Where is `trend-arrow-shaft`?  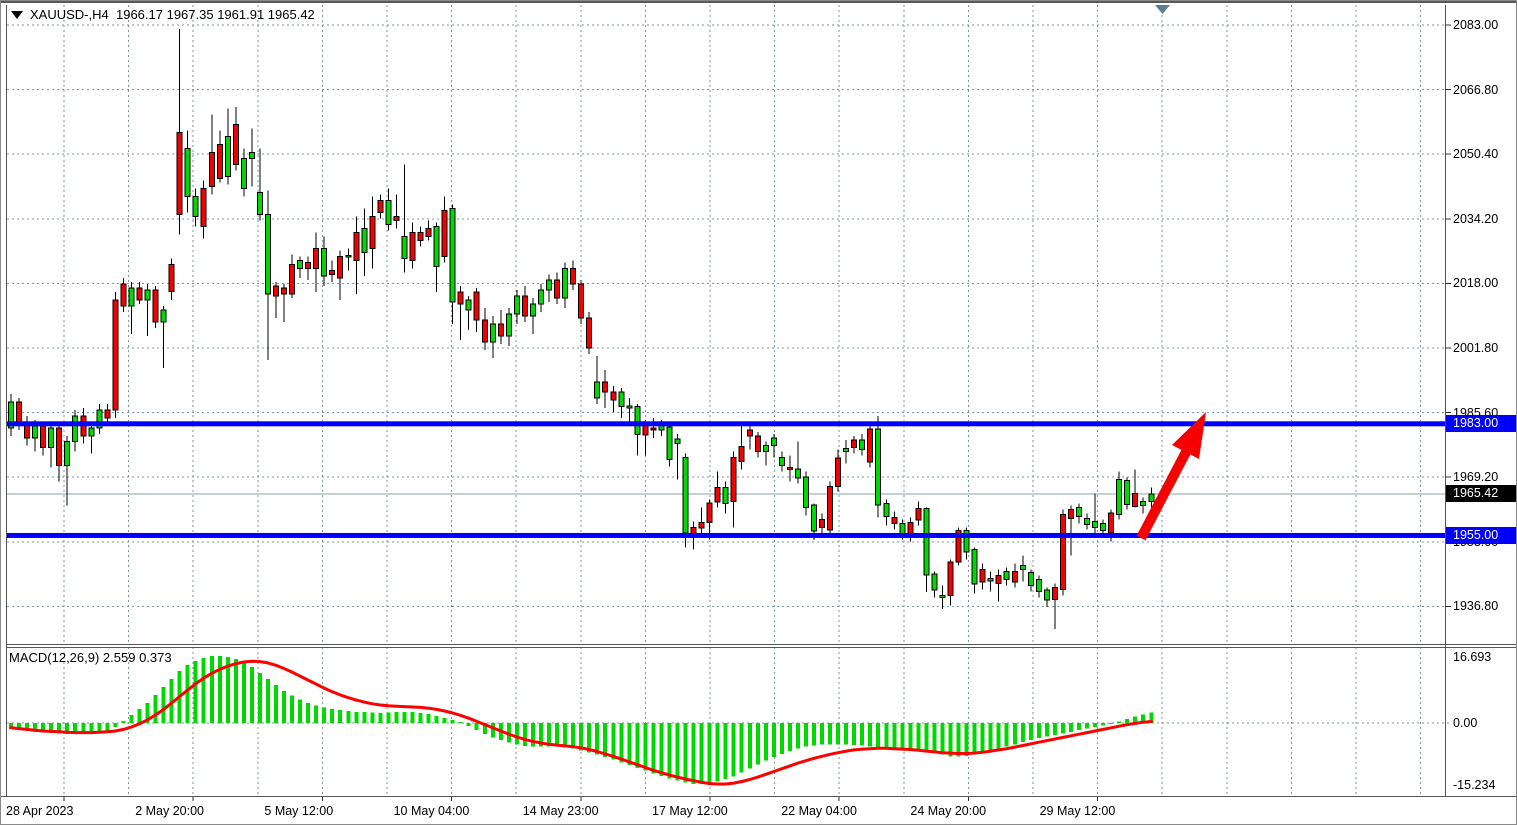 trend-arrow-shaft is located at coordinates (1163, 495).